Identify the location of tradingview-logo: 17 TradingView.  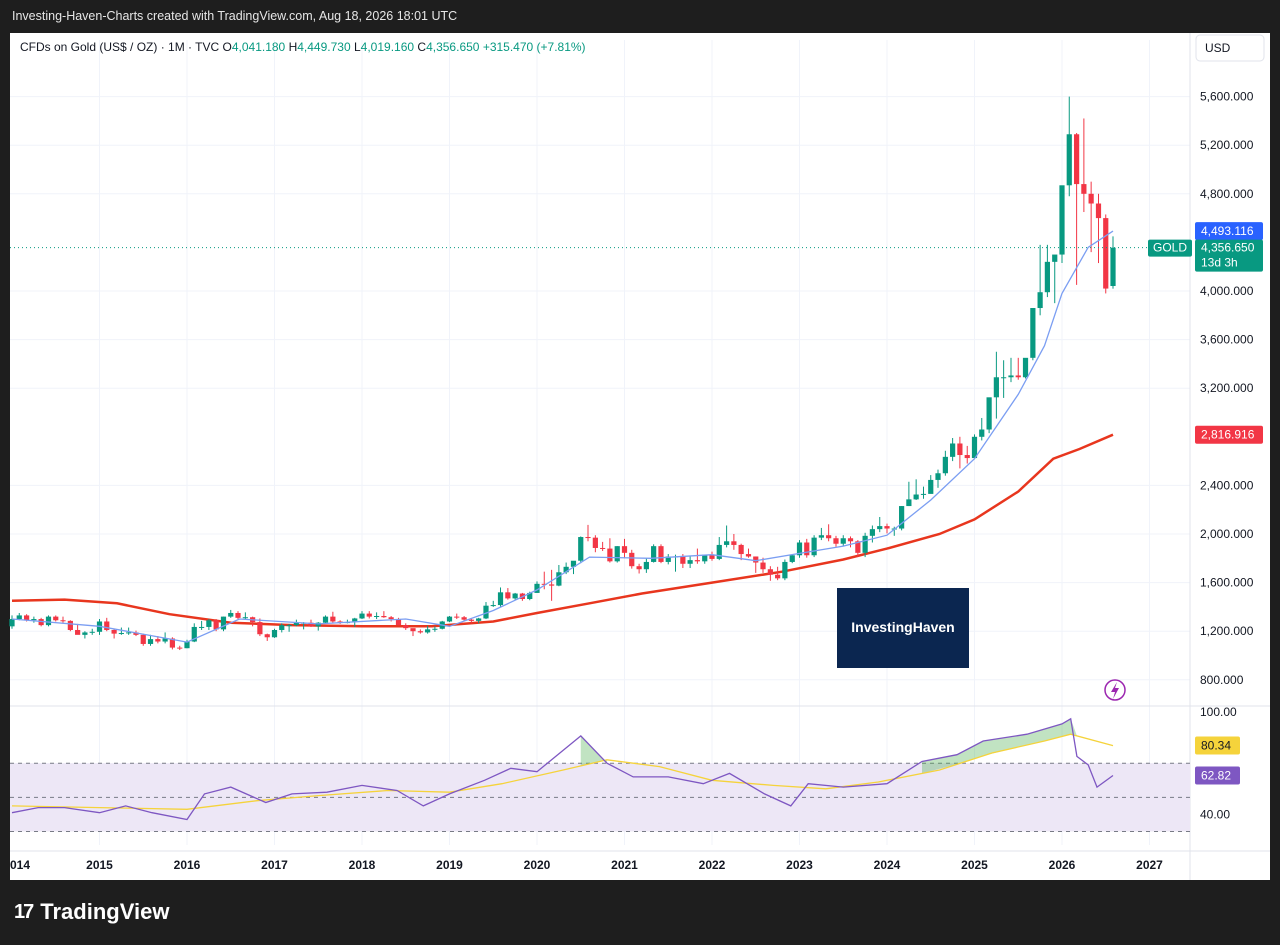
(91, 912).